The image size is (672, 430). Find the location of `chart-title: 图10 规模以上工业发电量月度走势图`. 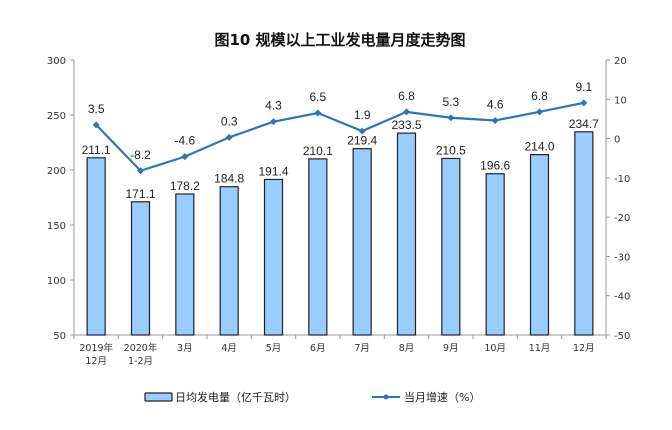

chart-title: 图10 规模以上工业发电量月度走势图 is located at coordinates (339, 40).